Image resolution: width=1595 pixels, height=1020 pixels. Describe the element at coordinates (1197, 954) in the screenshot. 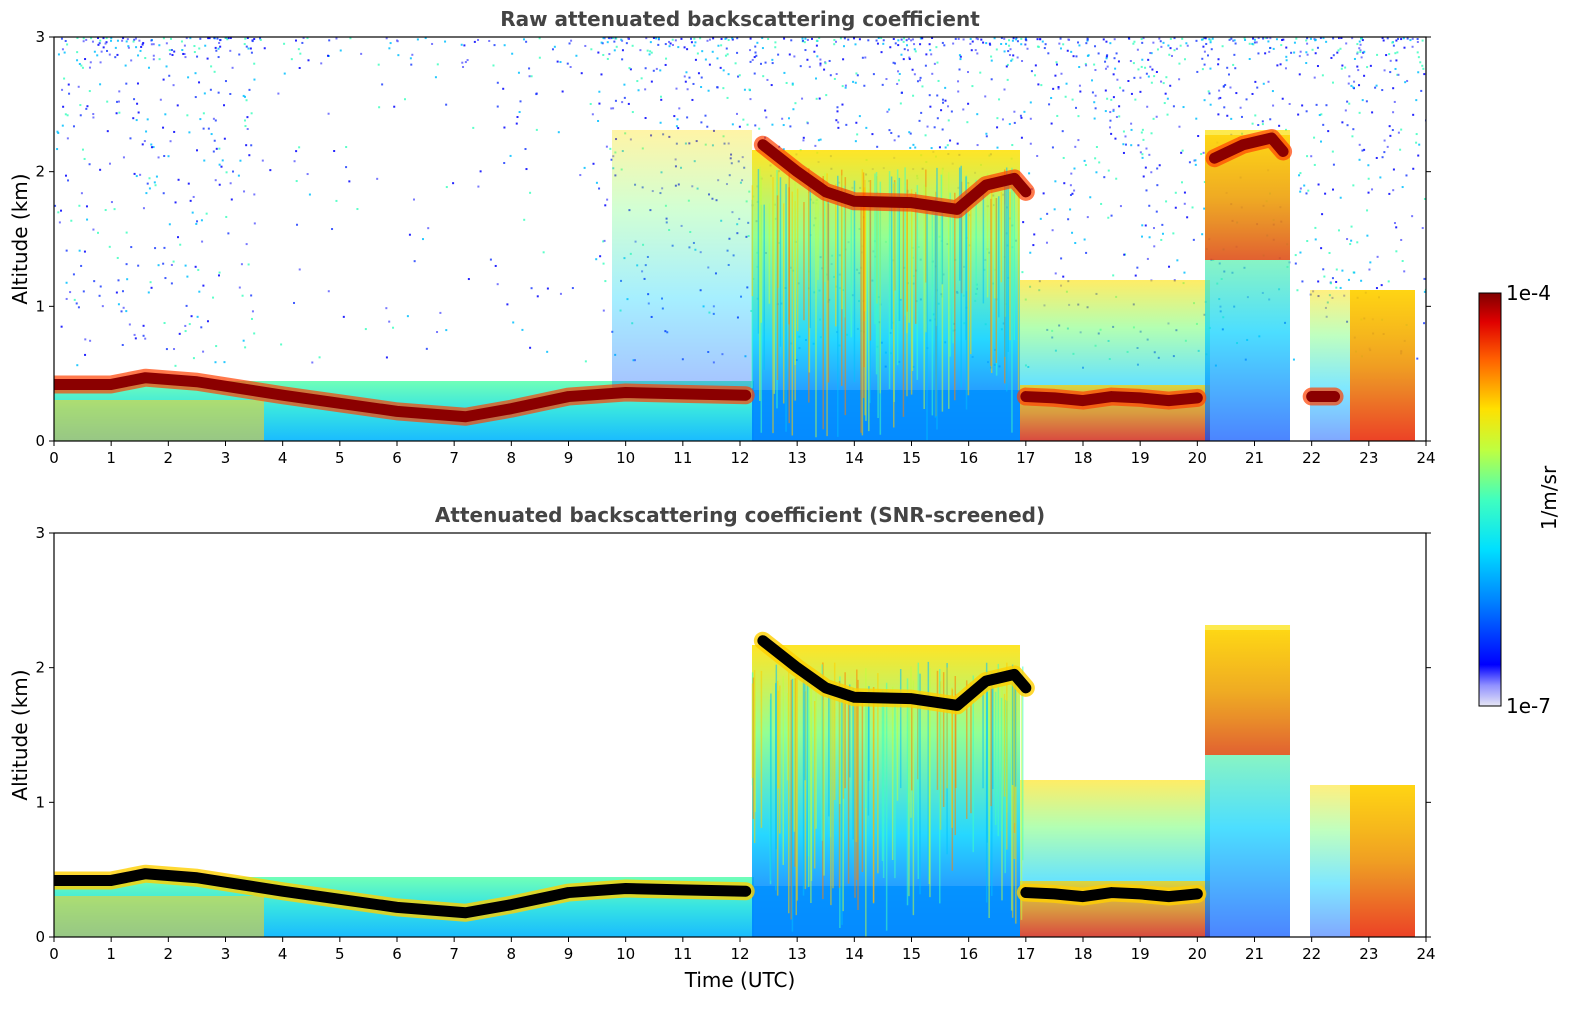

I see `x-tick-label: 20` at that location.